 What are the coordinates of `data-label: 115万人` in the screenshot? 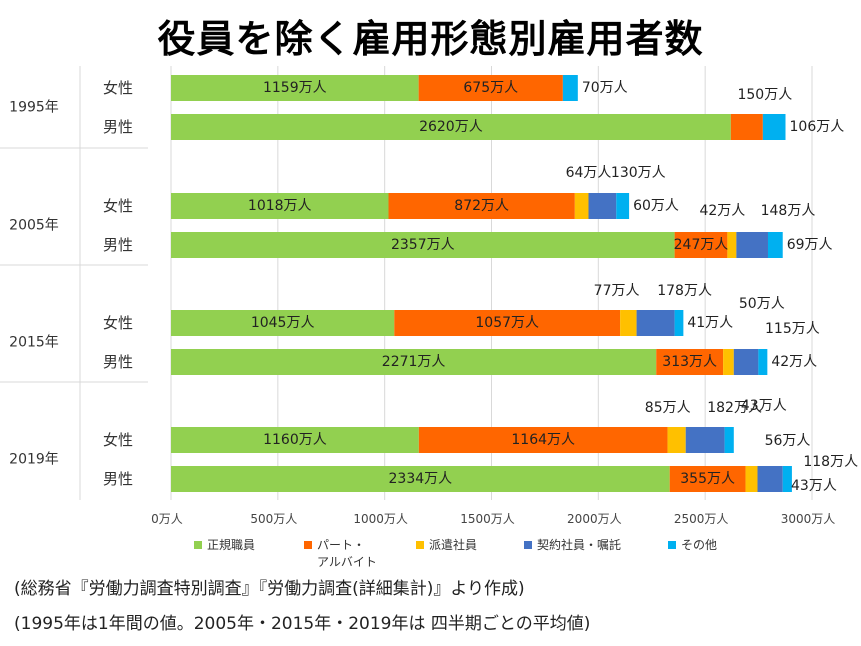 It's located at (792, 329).